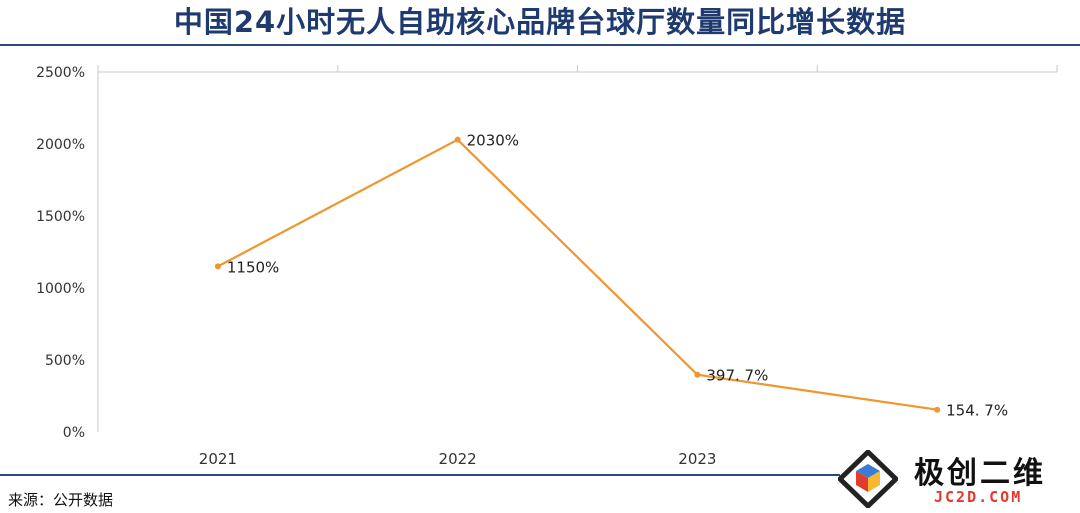  What do you see at coordinates (60, 145) in the screenshot?
I see `y-tick-label: 2000%` at bounding box center [60, 145].